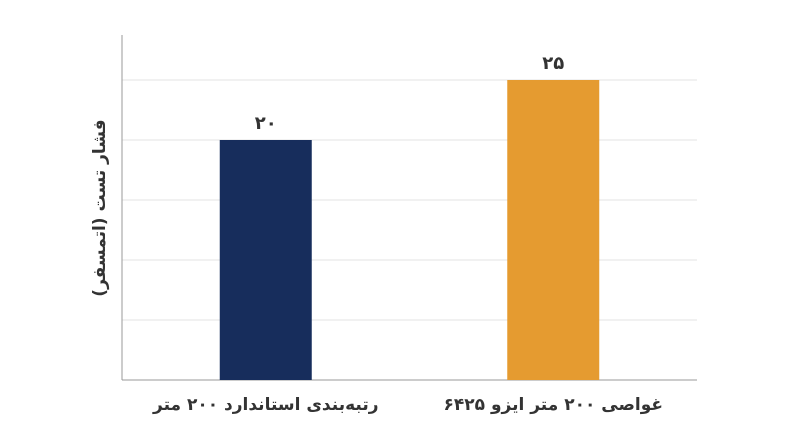 This screenshot has height=447, width=800. What do you see at coordinates (553, 405) in the screenshot?
I see `x-tick-label: غواصی ۲۰۰ متر ایزو ۶۴۲۵` at bounding box center [553, 405].